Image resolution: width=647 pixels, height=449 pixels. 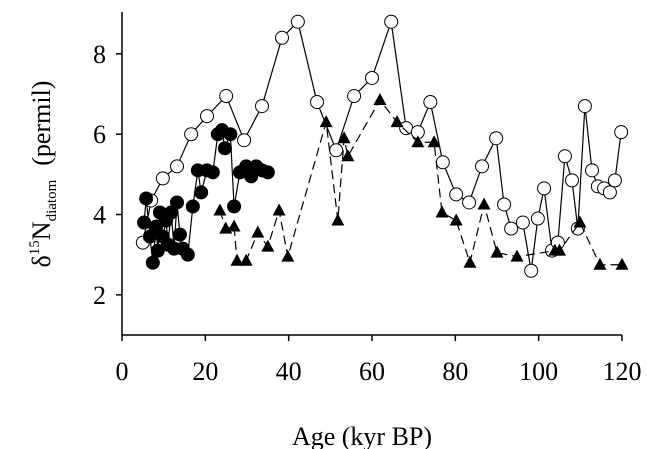 What do you see at coordinates (205, 371) in the screenshot?
I see `x-tick-label: 20` at bounding box center [205, 371].